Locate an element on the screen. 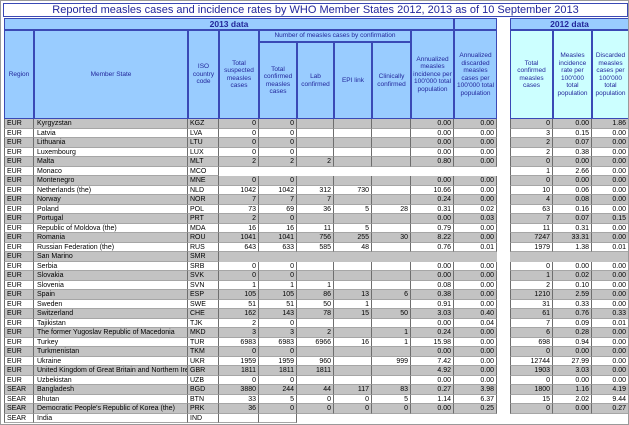 The image size is (629, 425). header-epi-link: EPI link is located at coordinates (353, 80).